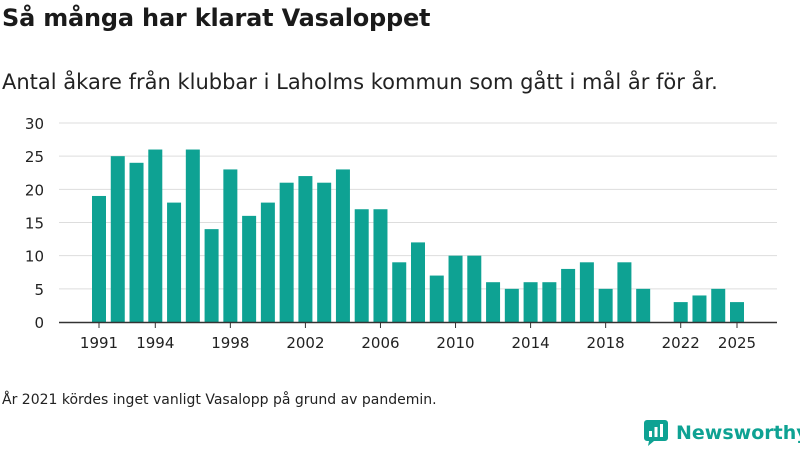  What do you see at coordinates (361, 265) in the screenshot?
I see `bar-2005` at bounding box center [361, 265].